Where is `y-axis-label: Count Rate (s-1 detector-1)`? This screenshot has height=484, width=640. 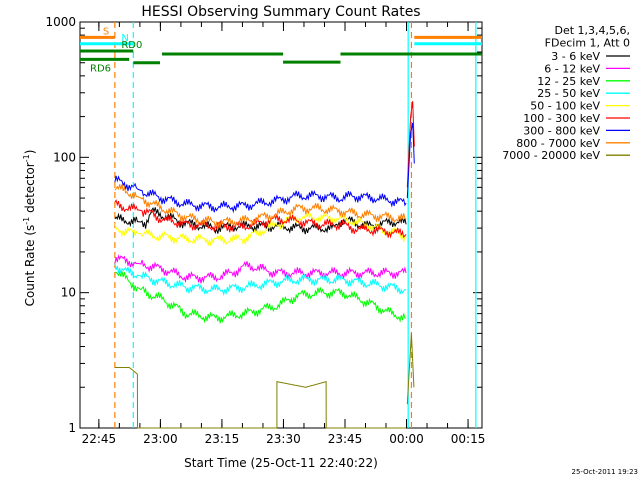 y-axis-label: Count Rate (s-1 detector-1) is located at coordinates (29, 228).